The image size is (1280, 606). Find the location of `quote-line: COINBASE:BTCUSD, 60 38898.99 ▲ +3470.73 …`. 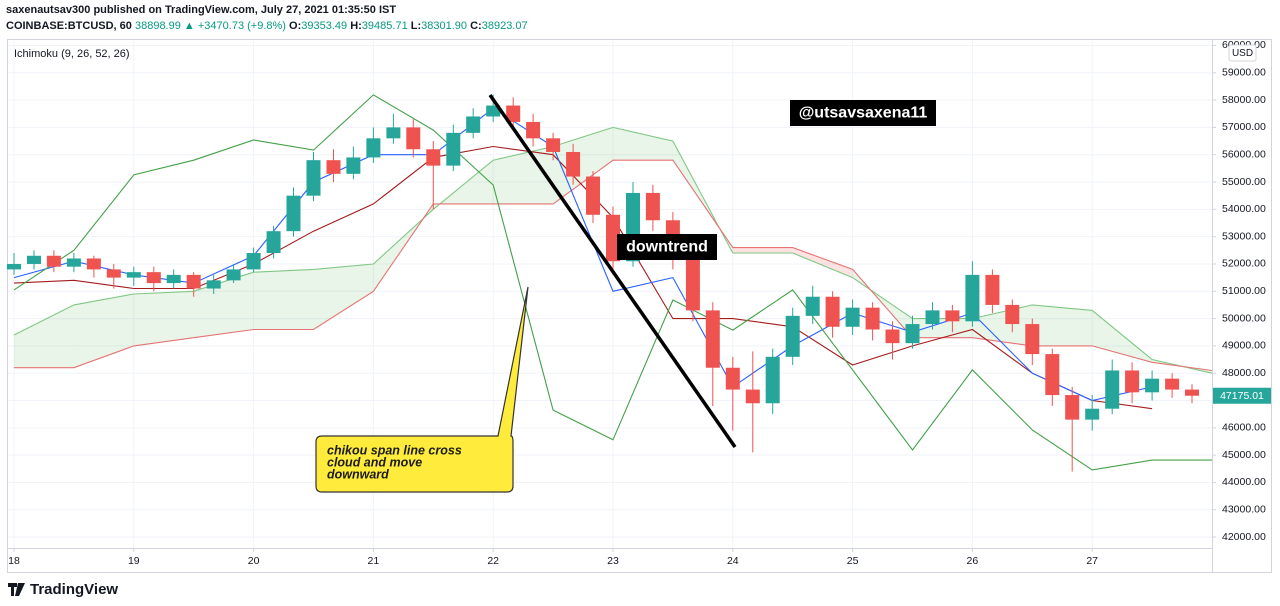

quote-line: COINBASE:BTCUSD, 60 38898.99 ▲ +3470.73 … is located at coordinates (267, 26).